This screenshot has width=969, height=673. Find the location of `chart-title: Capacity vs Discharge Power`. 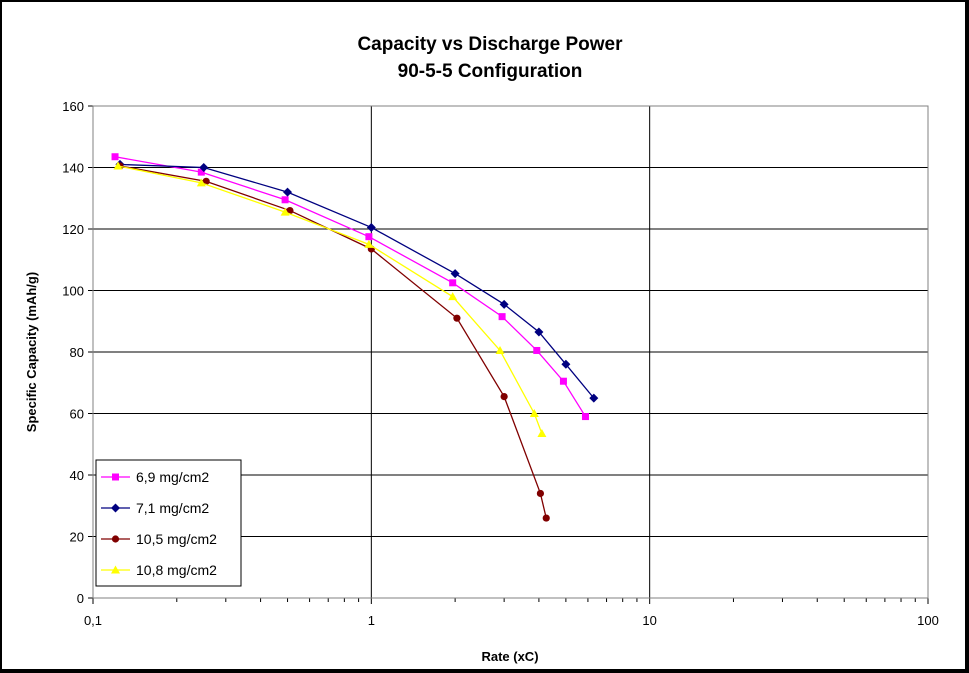

chart-title: Capacity vs Discharge Power is located at coordinates (490, 44).